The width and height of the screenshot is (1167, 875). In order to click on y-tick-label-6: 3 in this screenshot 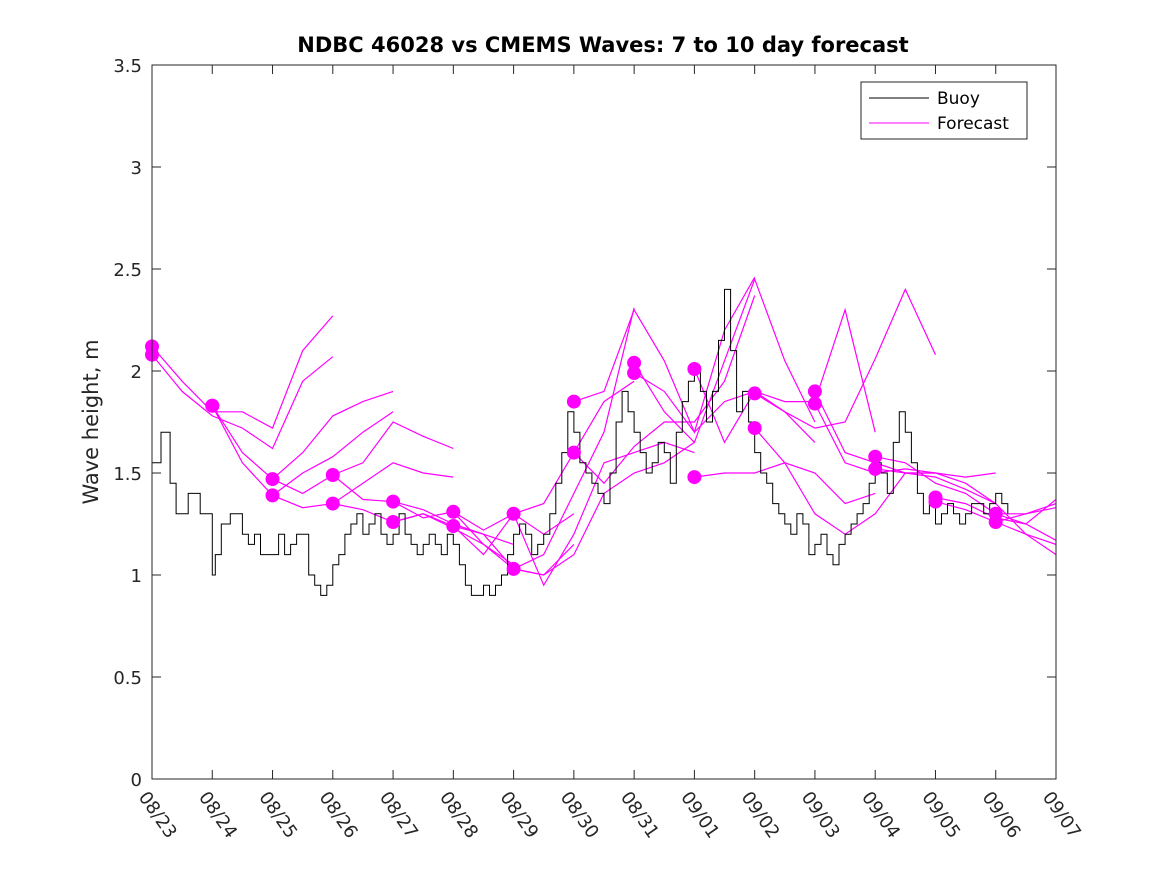, I will do `click(136, 168)`.